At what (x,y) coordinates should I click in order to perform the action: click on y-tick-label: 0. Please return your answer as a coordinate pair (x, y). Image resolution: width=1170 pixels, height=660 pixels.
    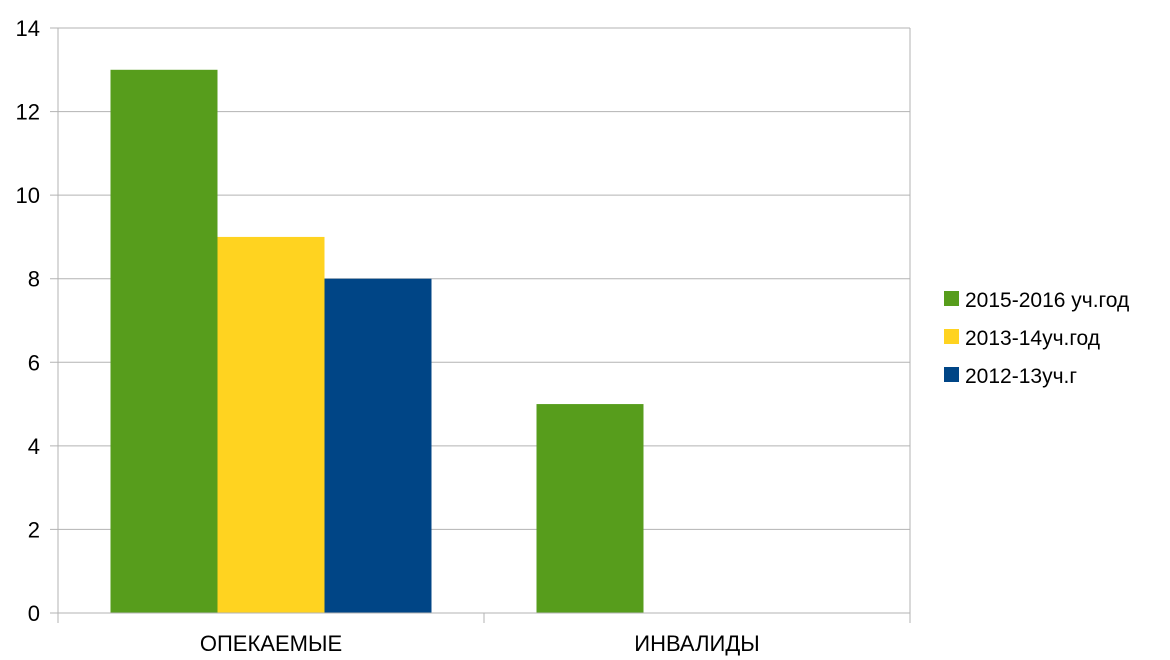
    Looking at the image, I should click on (34, 613).